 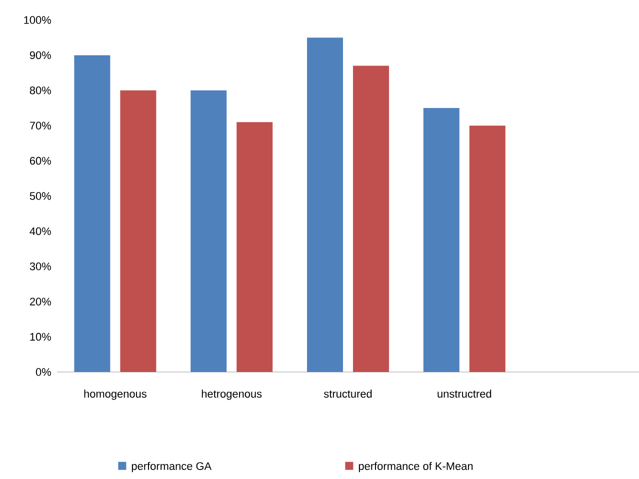 I want to click on x-tick-label: hetrogenous, so click(x=232, y=395).